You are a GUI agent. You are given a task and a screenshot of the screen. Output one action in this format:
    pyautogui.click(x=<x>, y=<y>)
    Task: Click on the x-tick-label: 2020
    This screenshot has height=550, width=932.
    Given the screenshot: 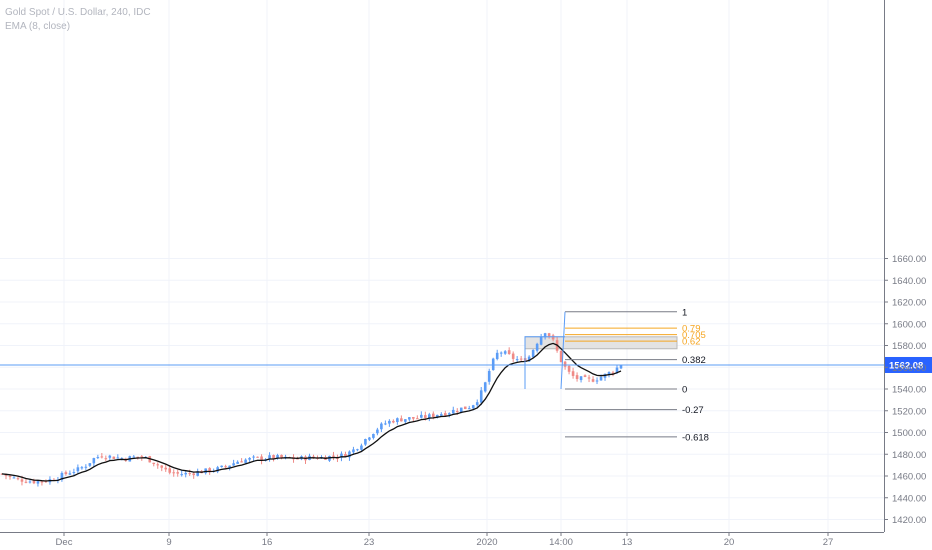 What is the action you would take?
    pyautogui.click(x=486, y=542)
    